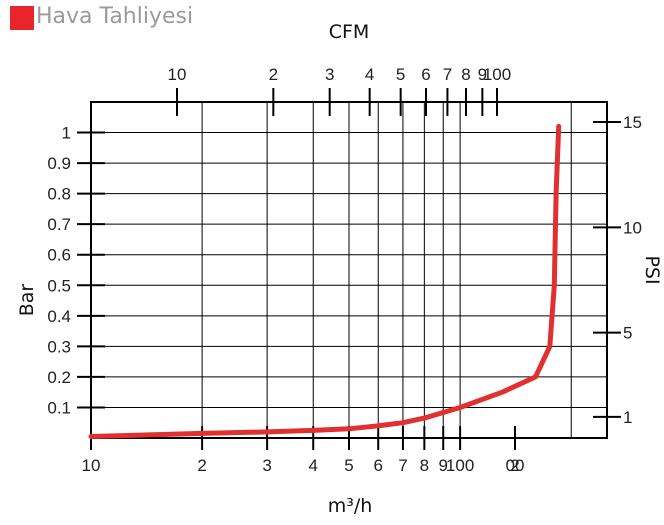 The image size is (664, 525). Describe the element at coordinates (329, 74) in the screenshot. I see `top-tick-label: 3` at that location.